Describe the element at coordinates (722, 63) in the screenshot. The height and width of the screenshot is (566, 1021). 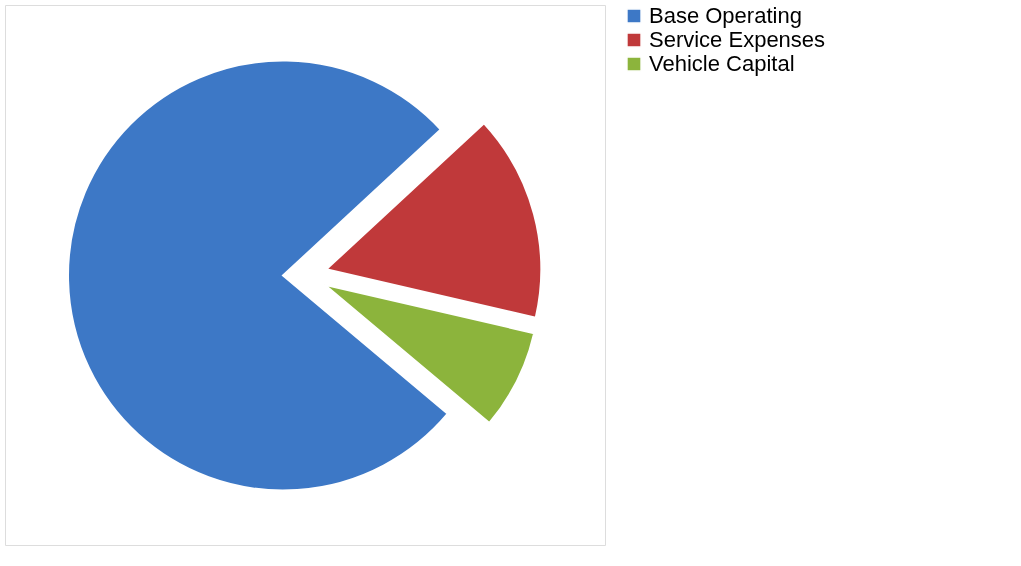
I see `legend-label: Vehicle Capital` at that location.